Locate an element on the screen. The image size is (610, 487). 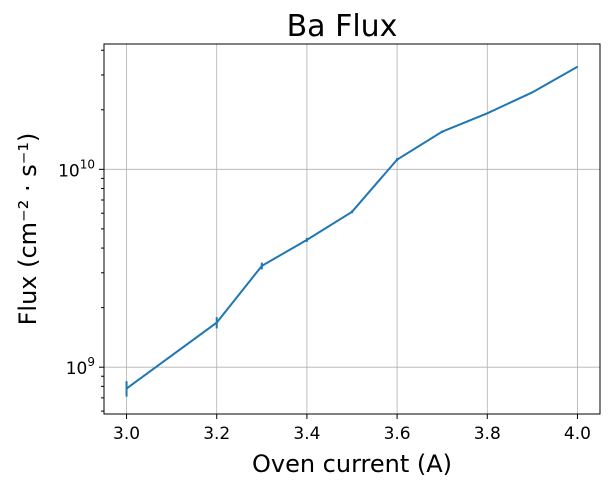
x-tick-label: 3.6 is located at coordinates (397, 434).